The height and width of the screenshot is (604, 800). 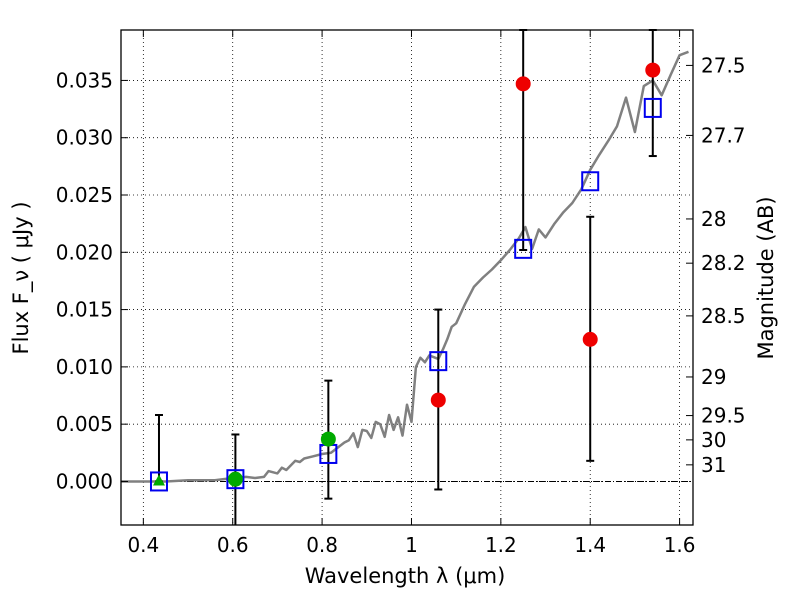 What do you see at coordinates (723, 135) in the screenshot?
I see `mag-tick-label: 27.7` at bounding box center [723, 135].